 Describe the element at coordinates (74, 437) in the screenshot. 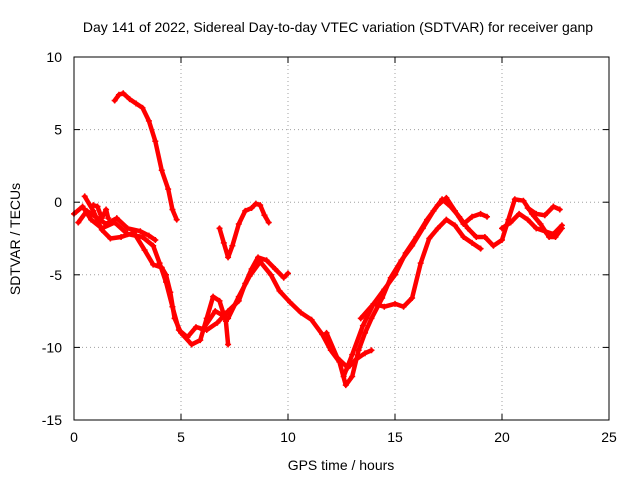

I see `x-tick-label: 0` at that location.